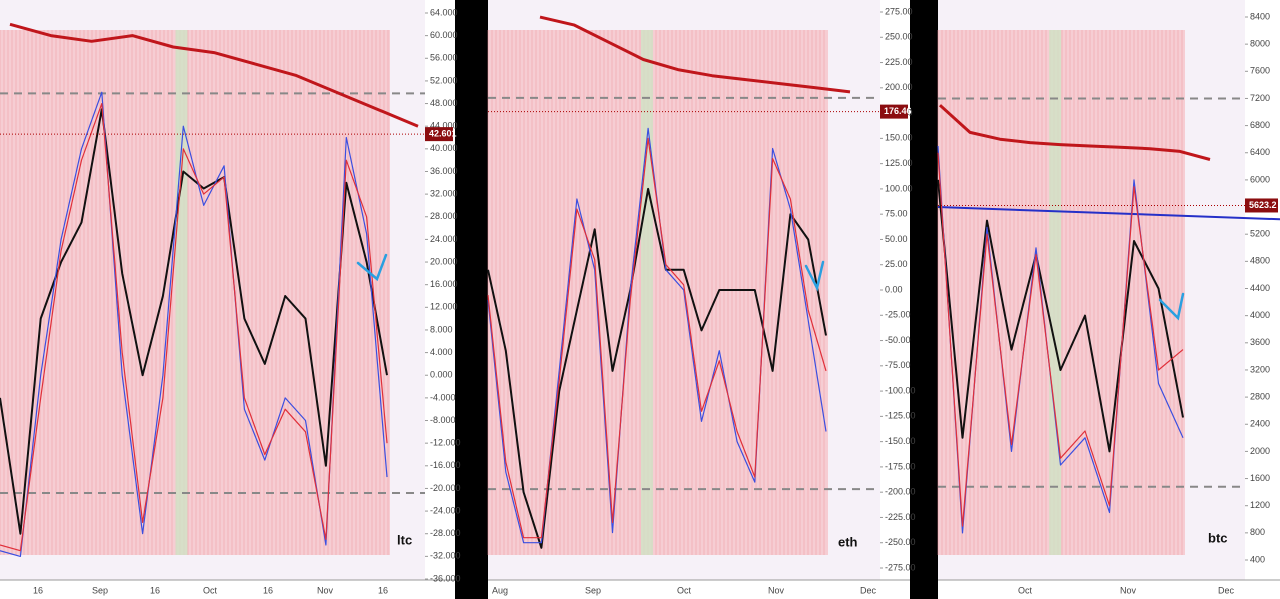 The height and width of the screenshot is (599, 1280). Describe the element at coordinates (1260, 315) in the screenshot. I see `y-tick-label: 4000` at that location.